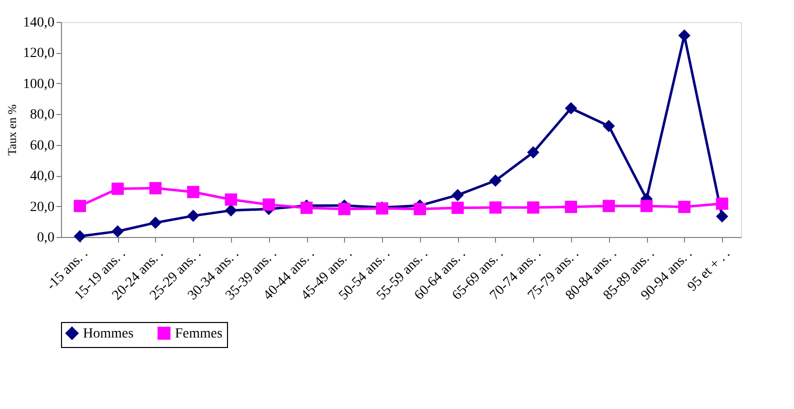  I want to click on y-tick-label: 40,0, so click(42, 176).